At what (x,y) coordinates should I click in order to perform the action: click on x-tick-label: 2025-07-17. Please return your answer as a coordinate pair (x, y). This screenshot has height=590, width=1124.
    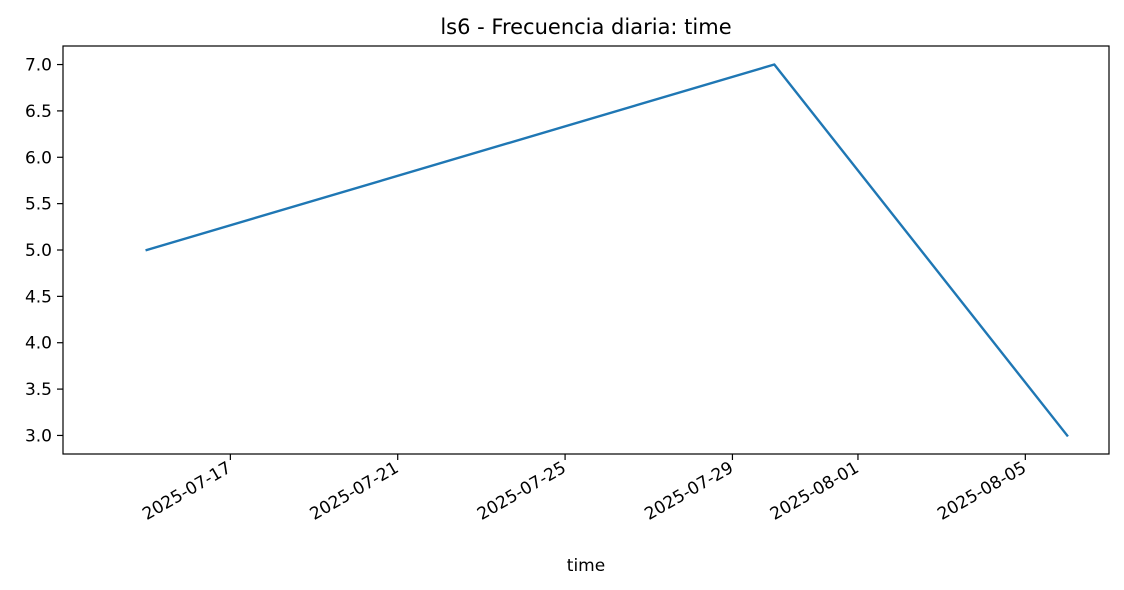
    Looking at the image, I should click on (187, 491).